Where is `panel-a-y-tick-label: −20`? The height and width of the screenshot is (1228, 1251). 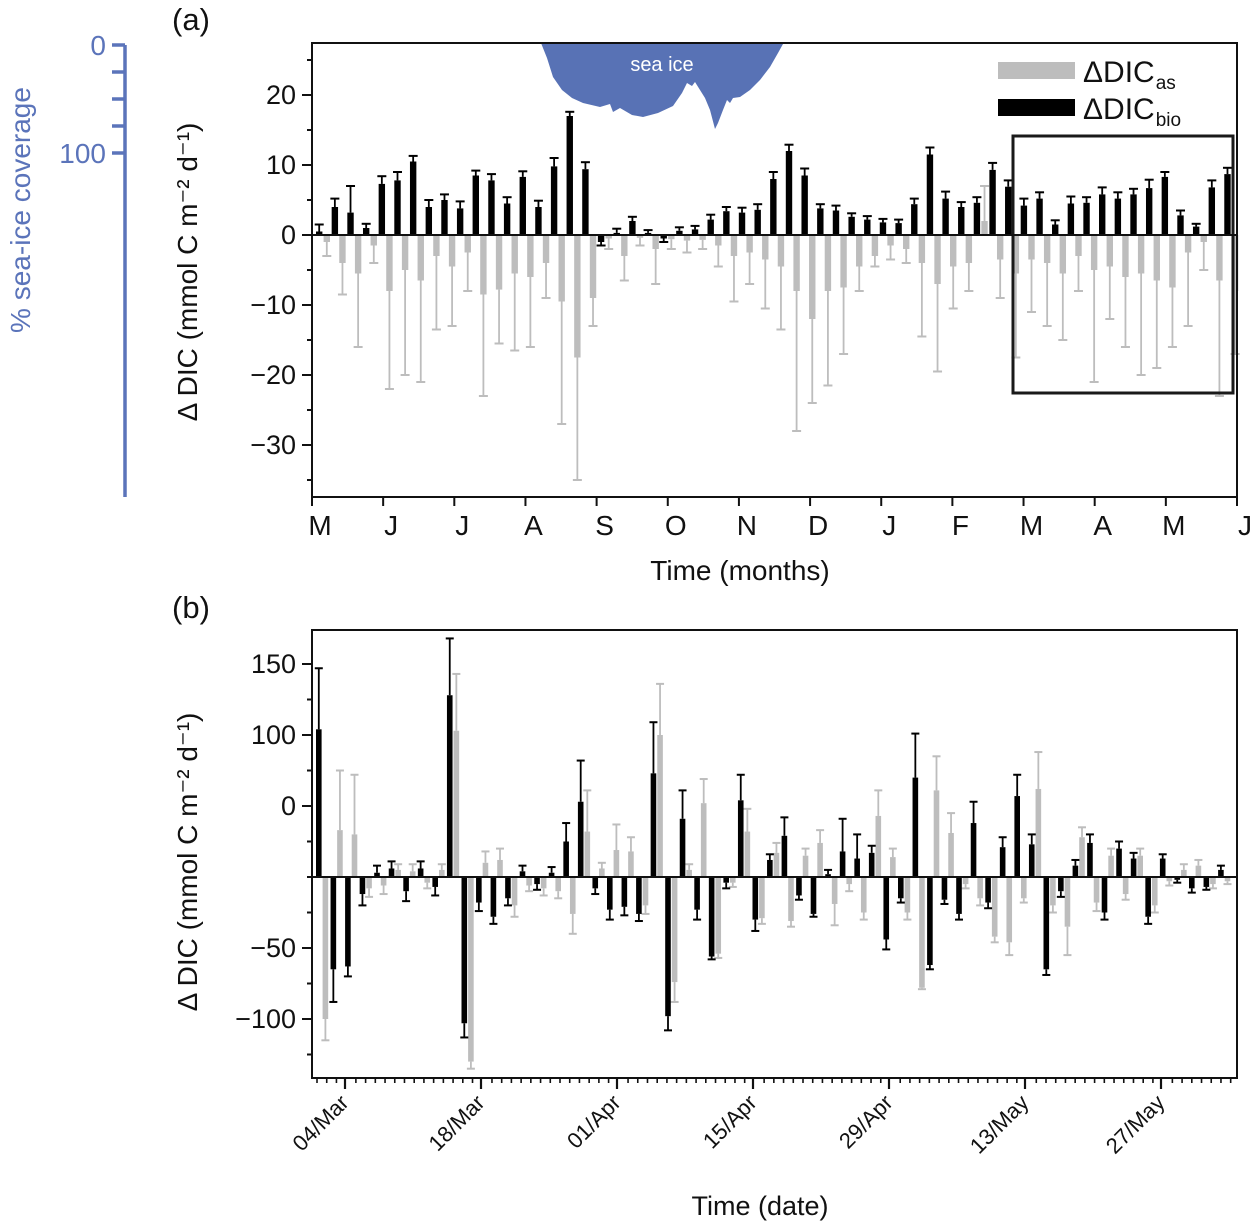 panel-a-y-tick-label: −20 is located at coordinates (273, 375).